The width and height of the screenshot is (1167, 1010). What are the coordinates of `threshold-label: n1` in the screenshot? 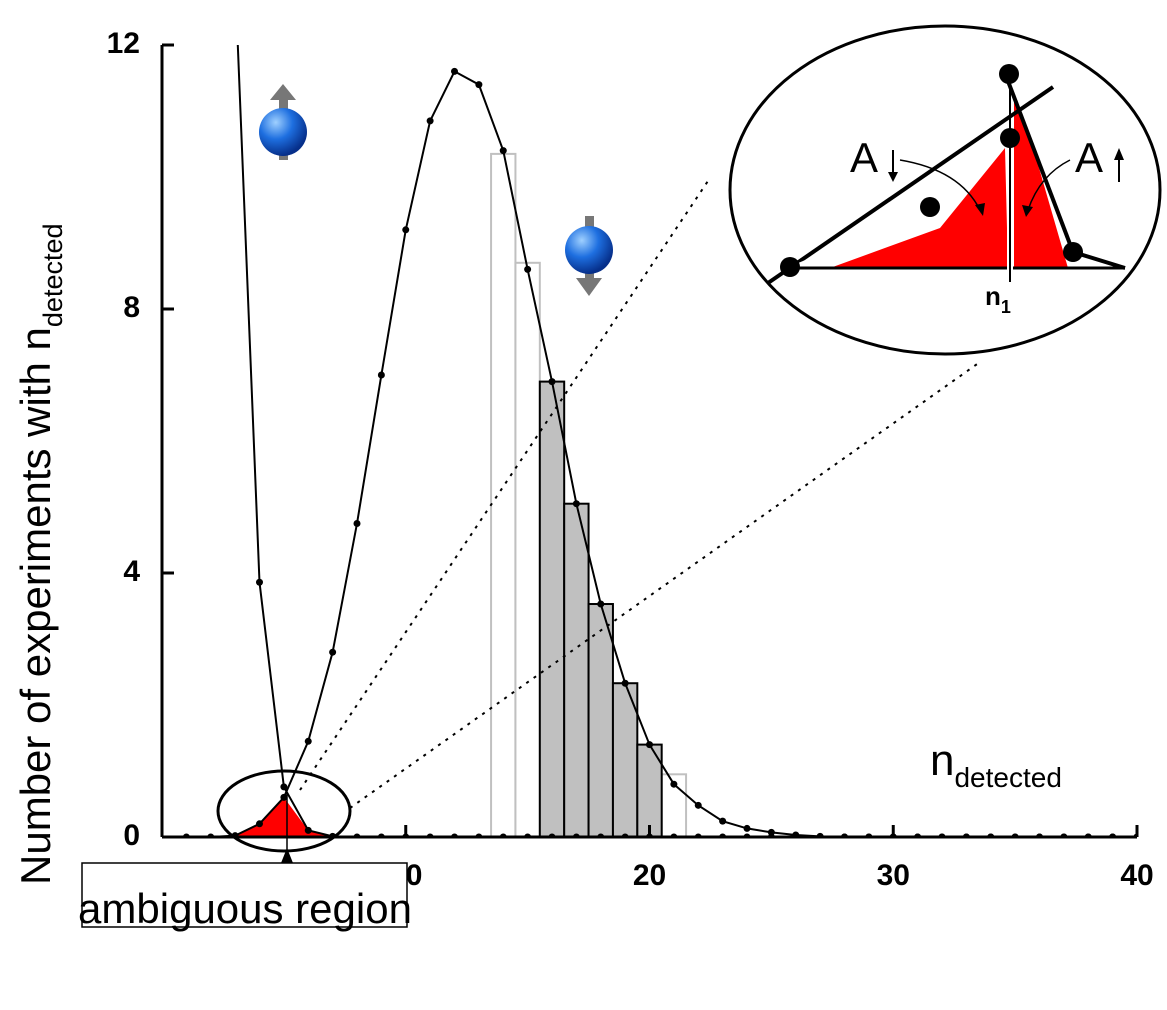 It's located at (998, 299).